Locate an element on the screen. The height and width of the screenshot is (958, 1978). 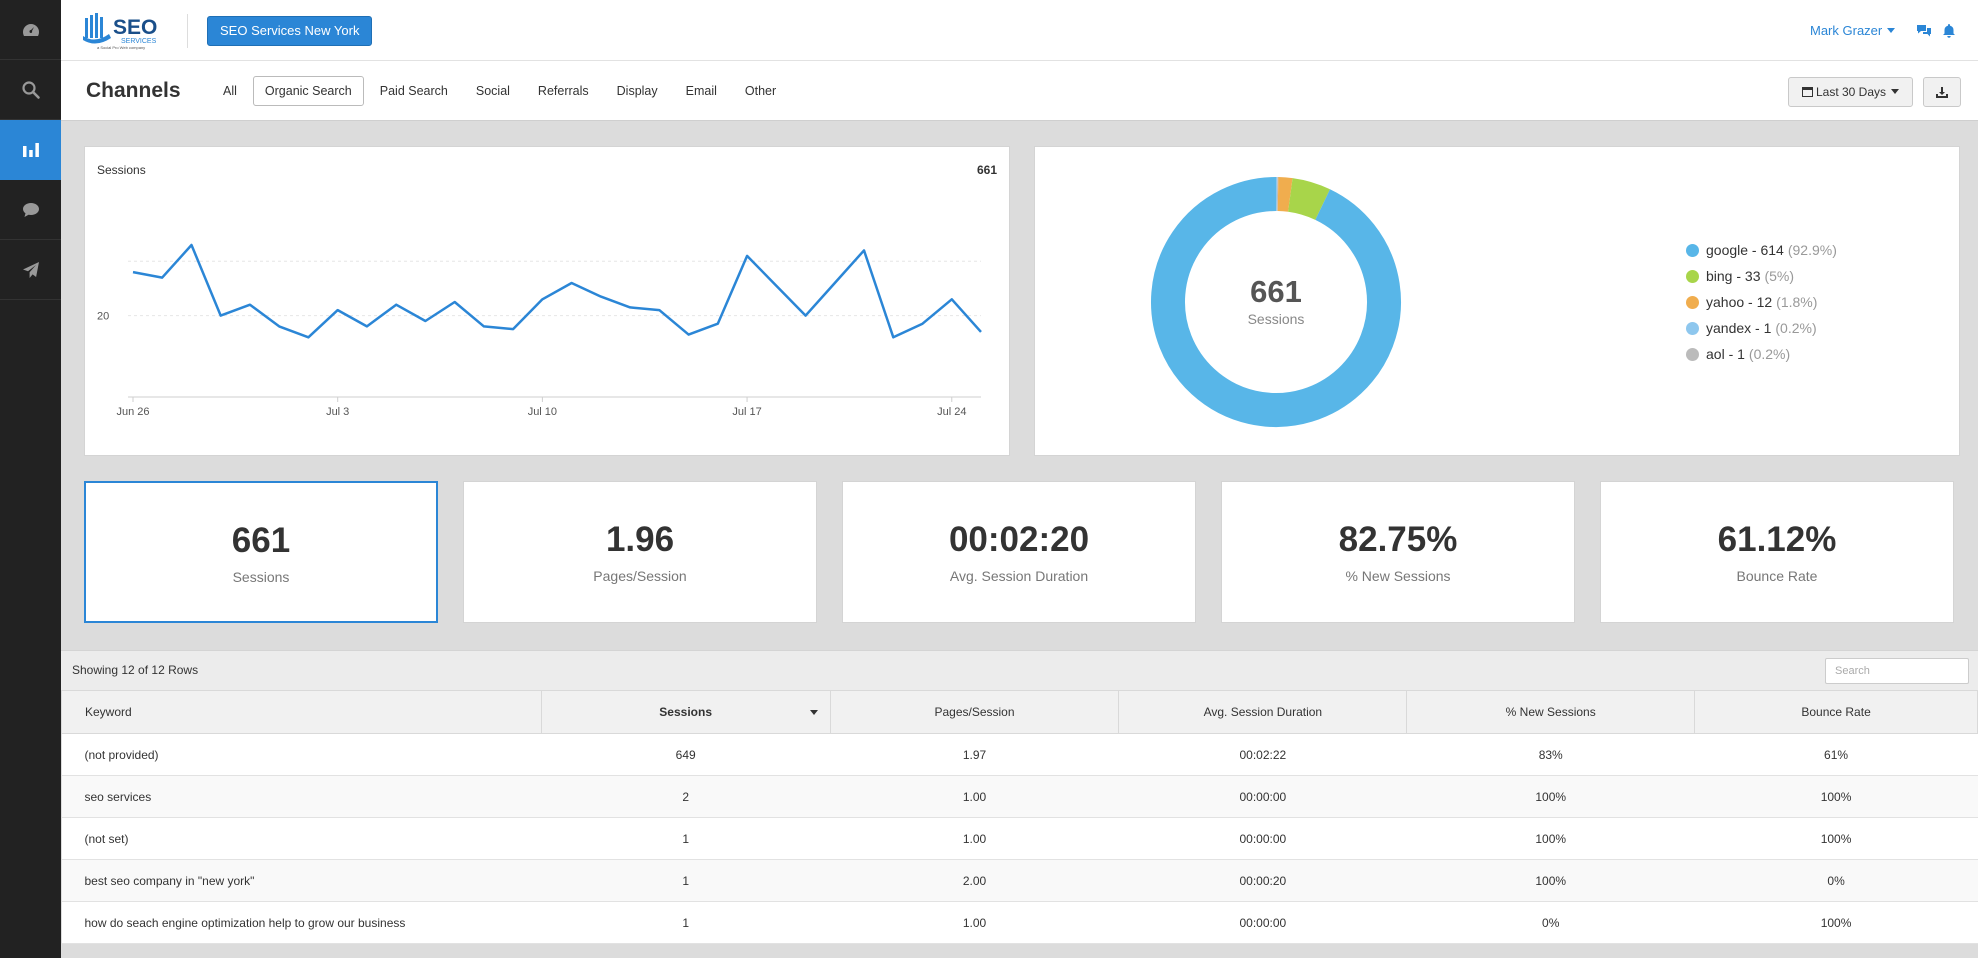
col-header-pages-session: Pages/Session is located at coordinates (974, 712).